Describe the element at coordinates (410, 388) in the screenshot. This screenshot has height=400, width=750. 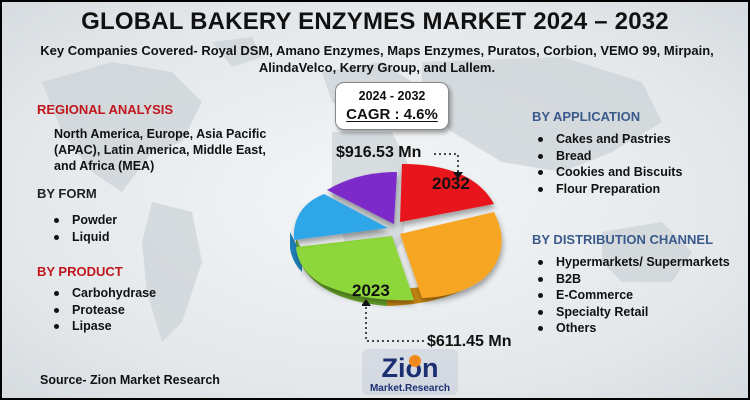
I see `logo-tagline: Market.Research` at that location.